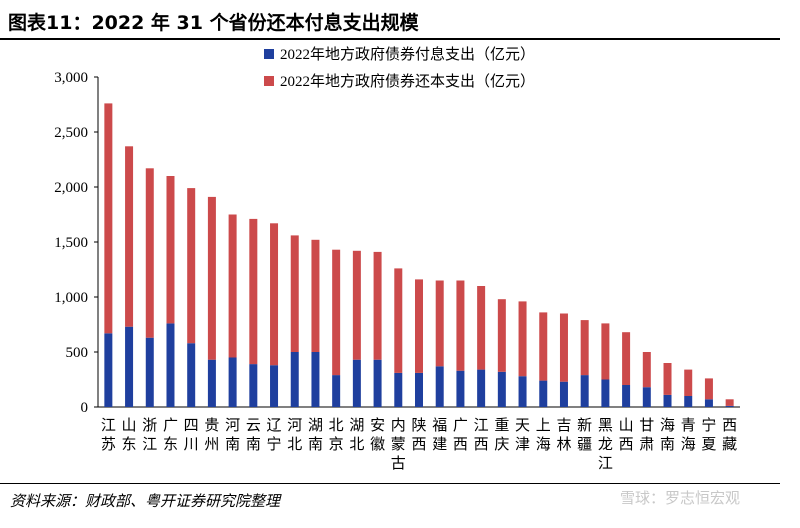 The height and width of the screenshot is (528, 800). Describe the element at coordinates (729, 434) in the screenshot. I see `x-category-label: 西藏` at that location.